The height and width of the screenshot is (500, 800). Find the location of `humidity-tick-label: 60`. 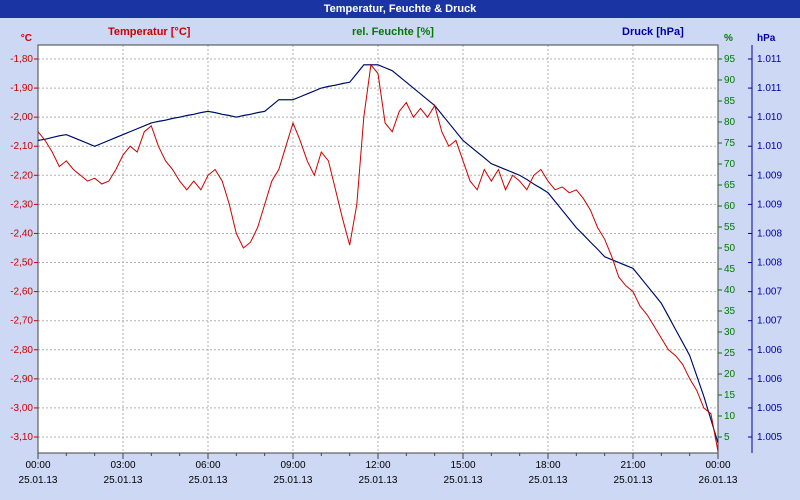

humidity-tick-label: 60 is located at coordinates (730, 206).